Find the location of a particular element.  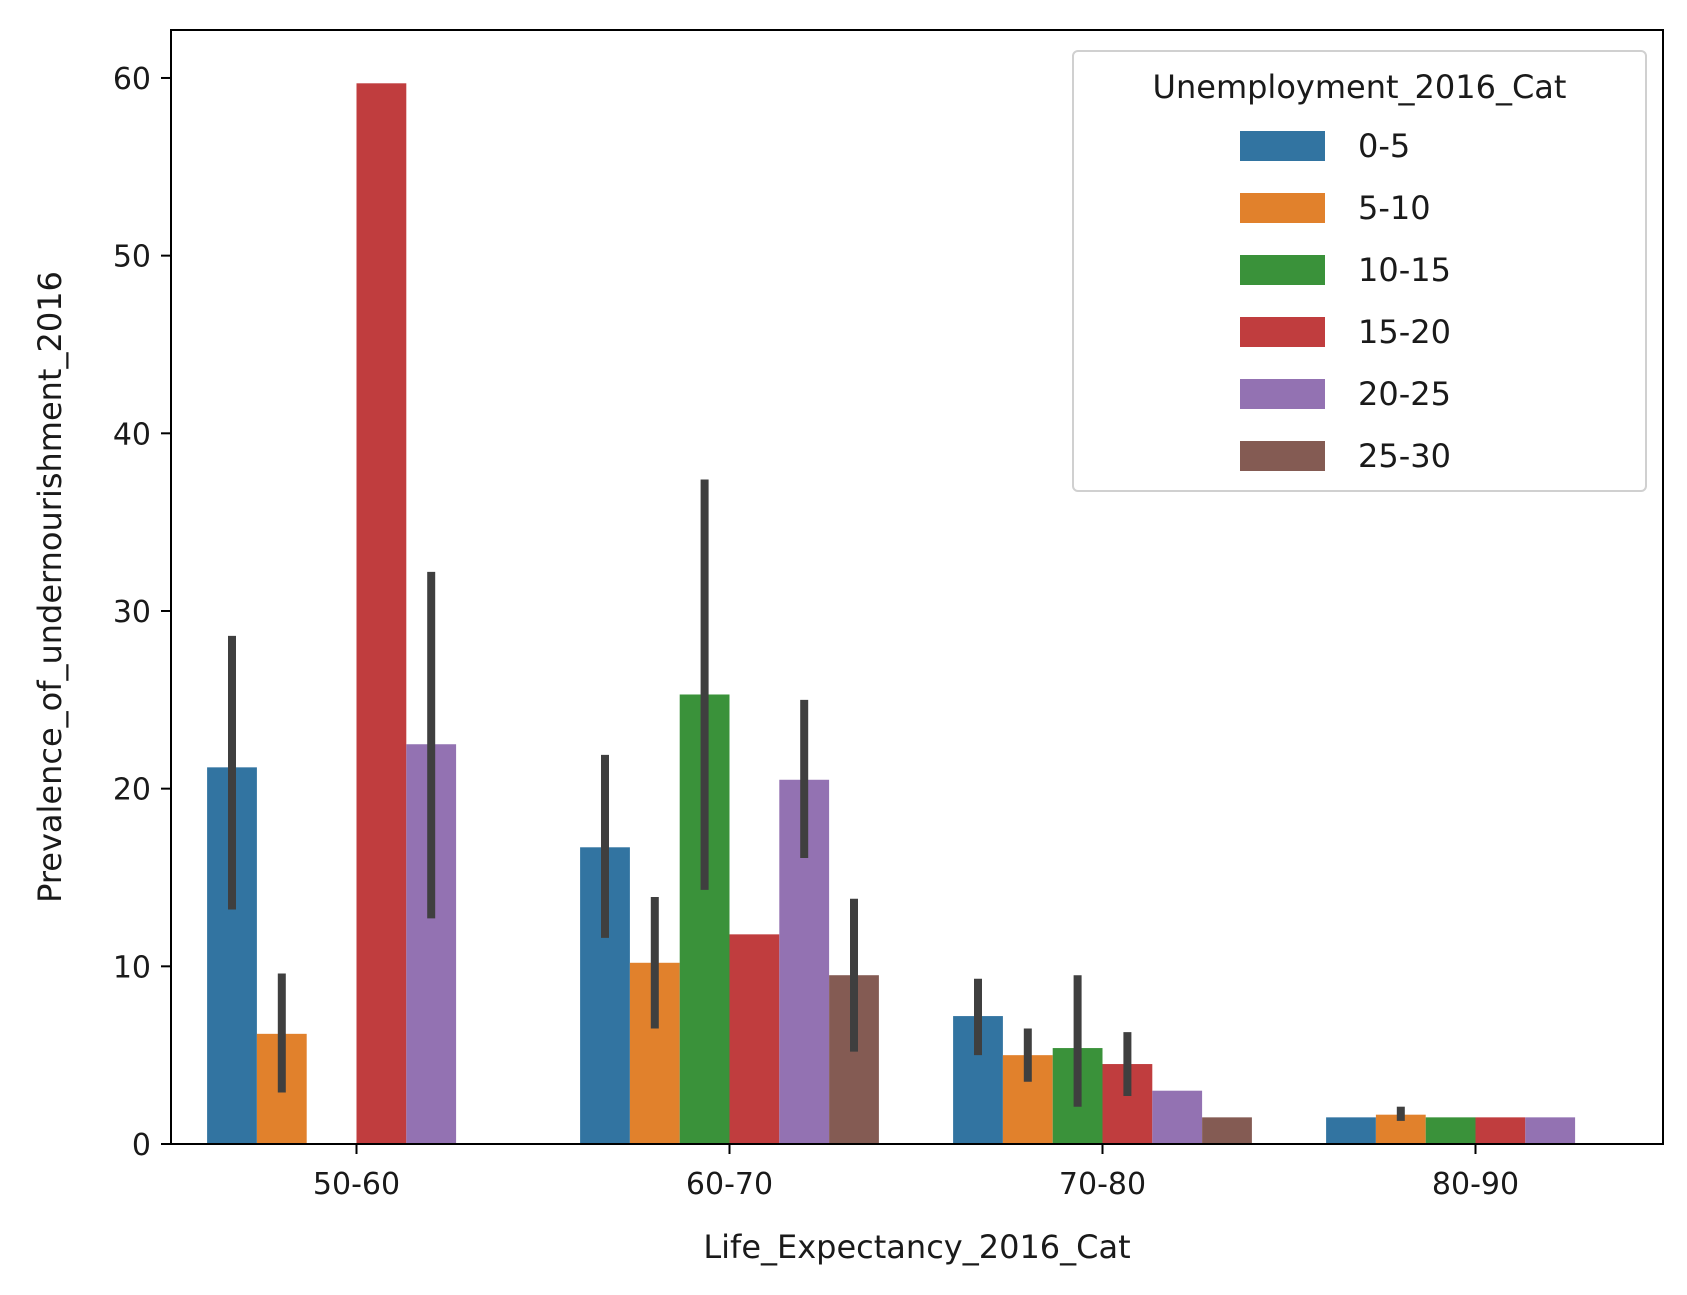

x-tick-label: 60-70 is located at coordinates (729, 1184).